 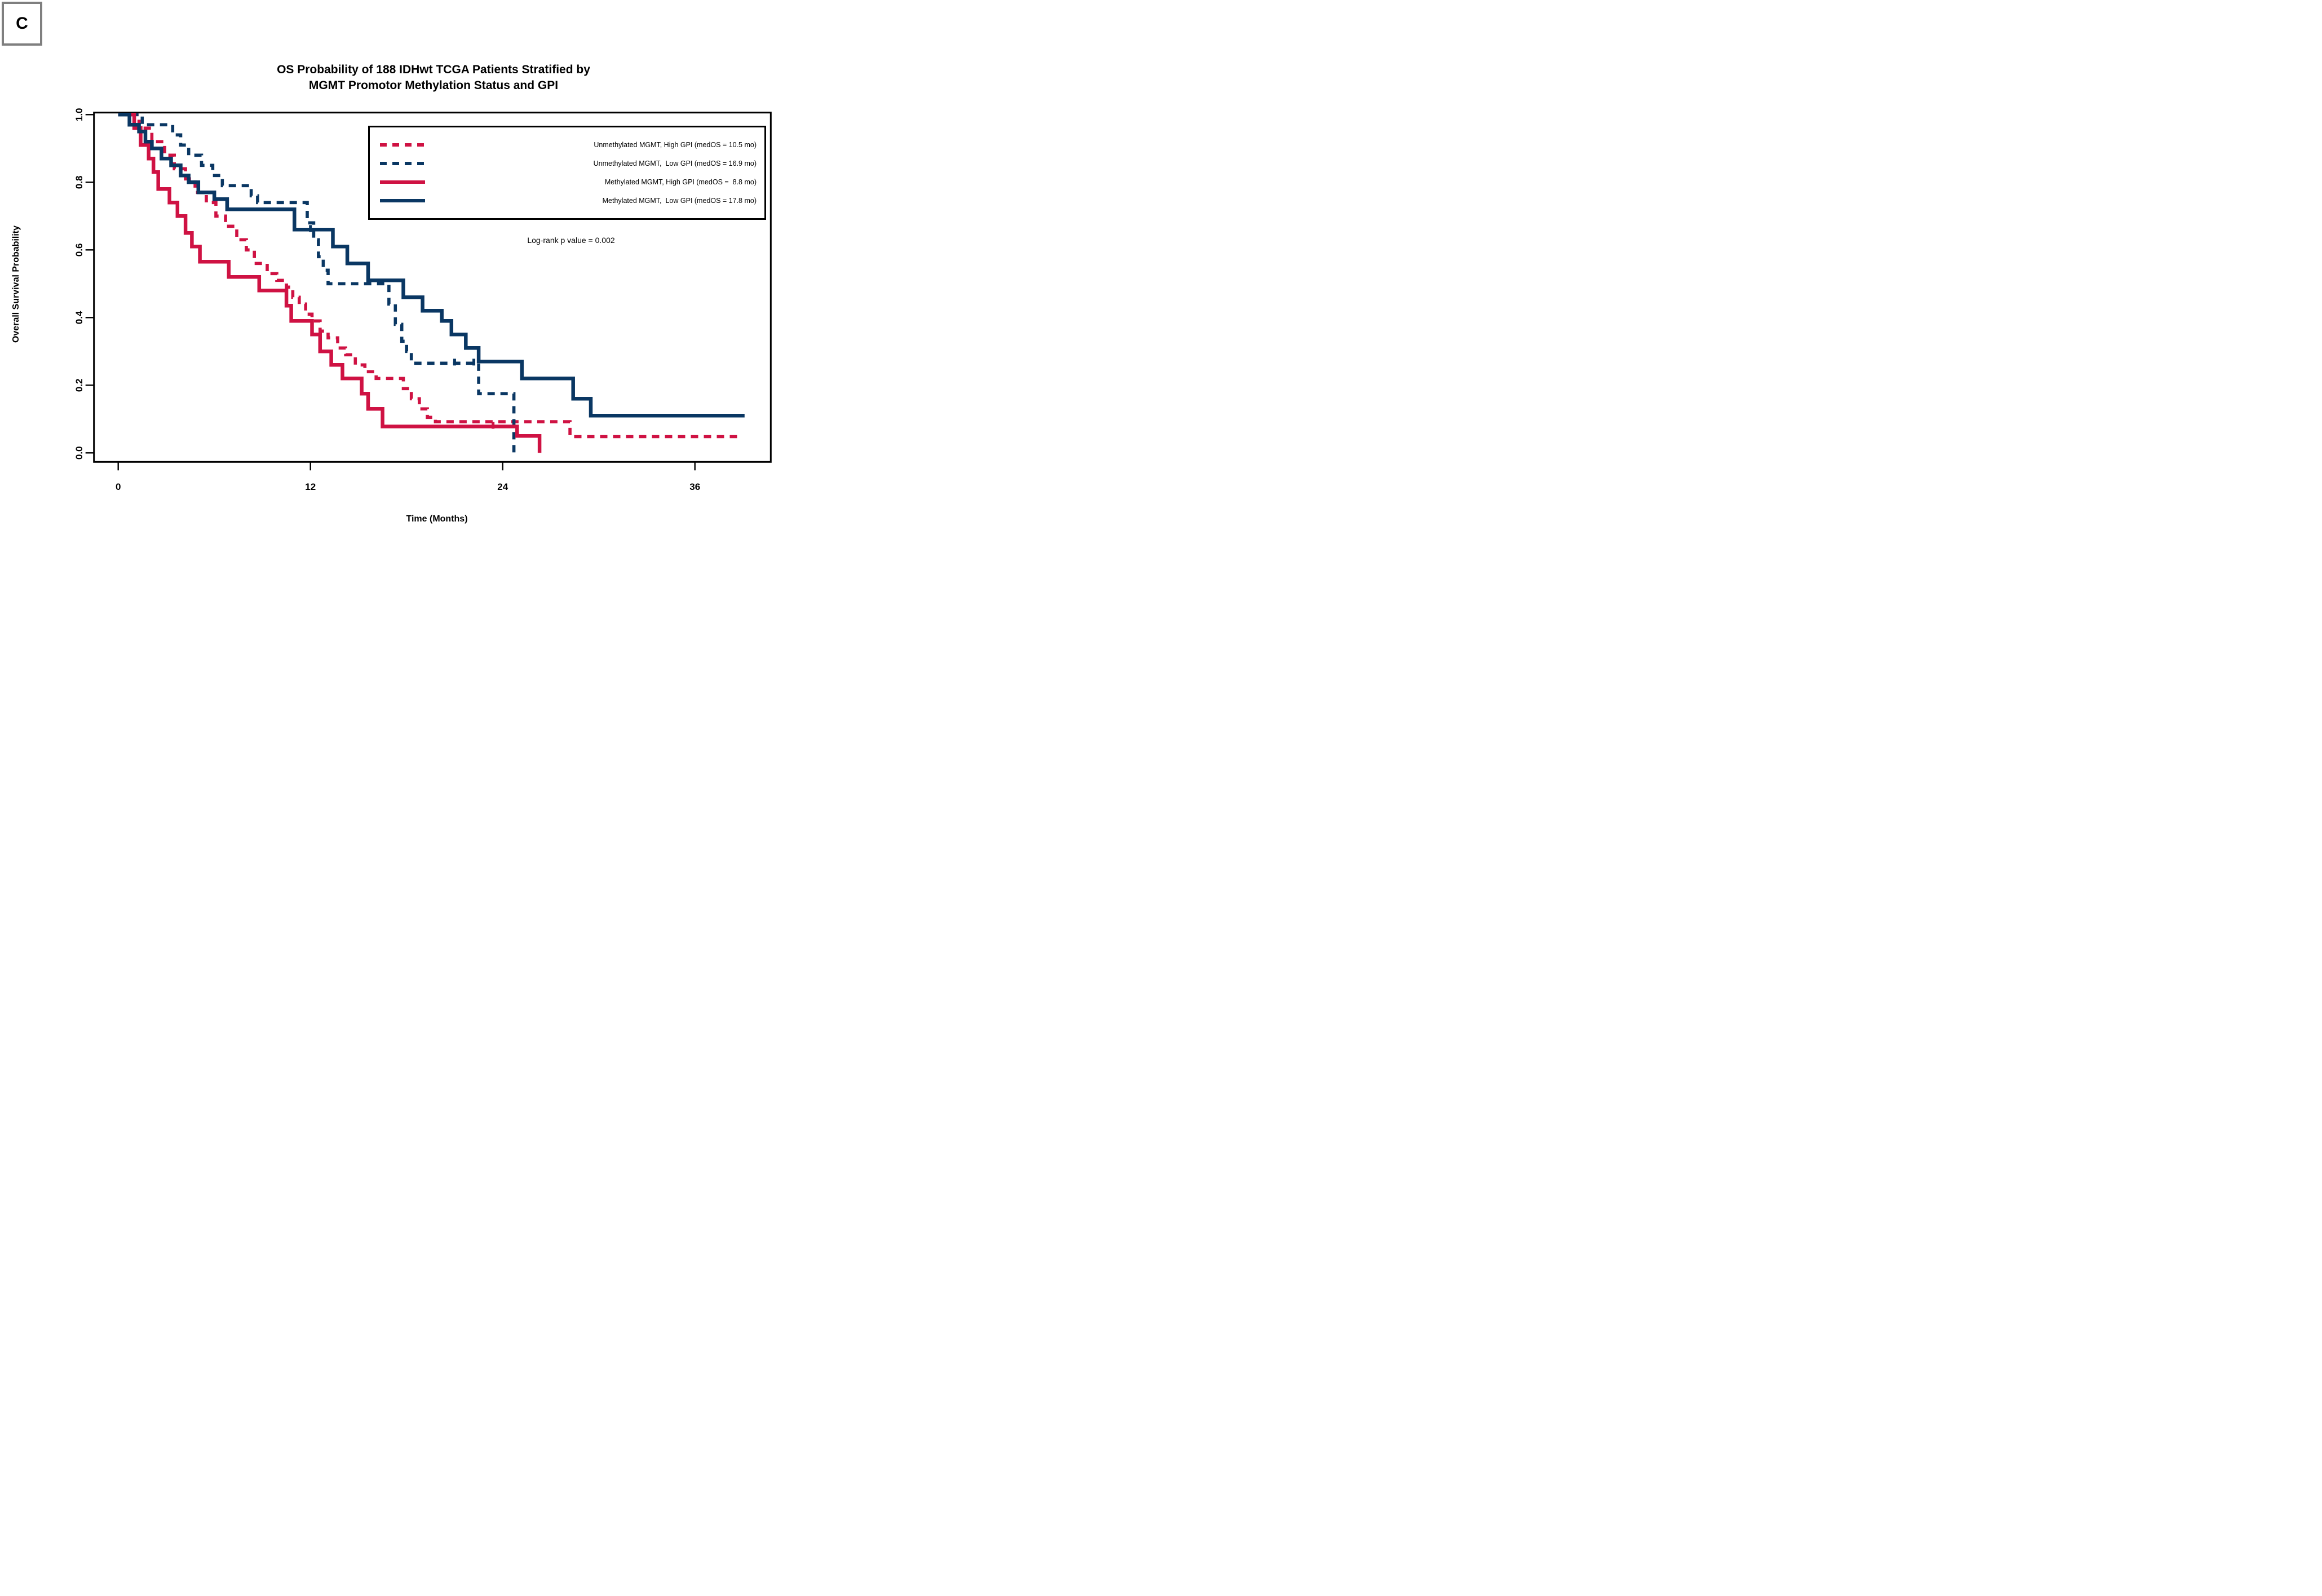 What do you see at coordinates (437, 519) in the screenshot?
I see `x-axis-title: Time (Months)` at bounding box center [437, 519].